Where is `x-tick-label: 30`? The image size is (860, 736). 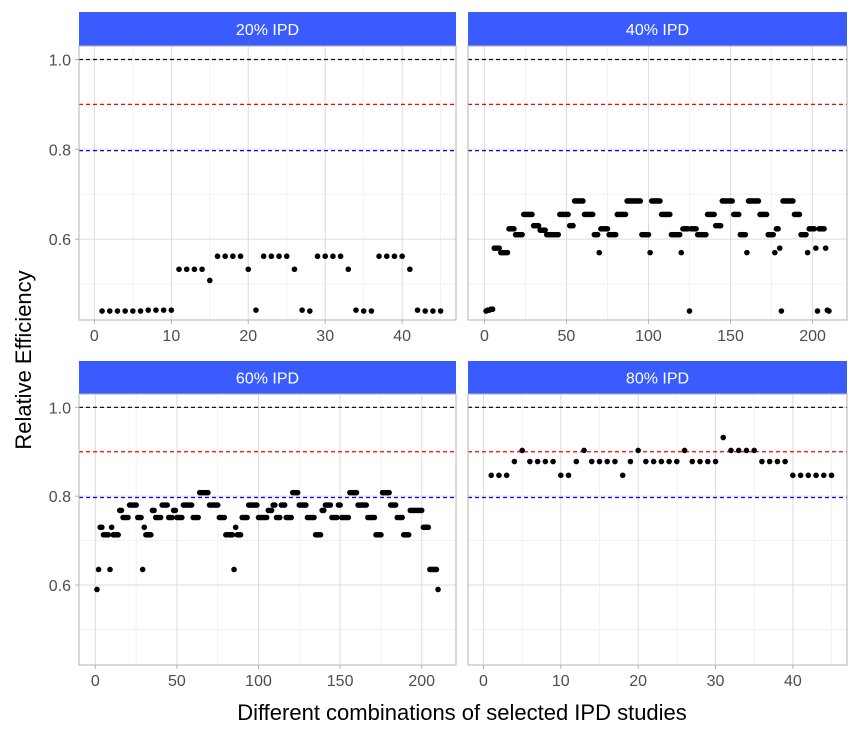 x-tick-label: 30 is located at coordinates (325, 336).